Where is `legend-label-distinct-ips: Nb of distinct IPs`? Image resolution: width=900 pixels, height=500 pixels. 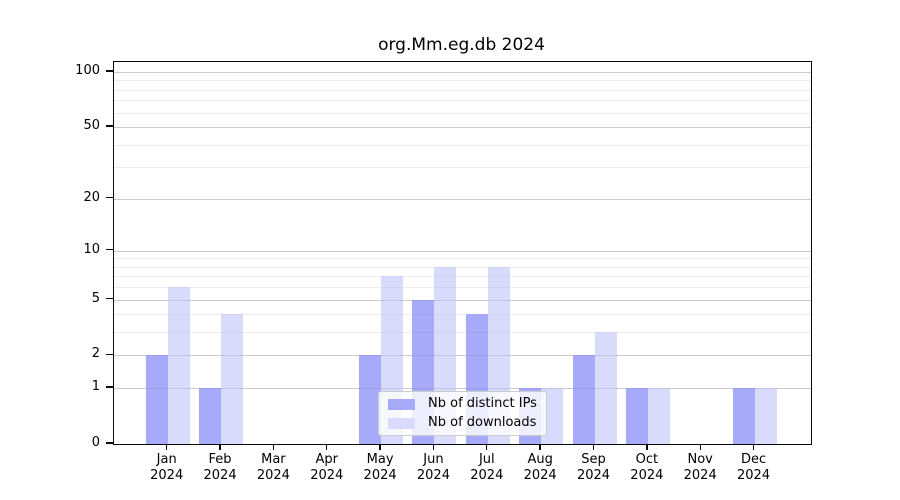 legend-label-distinct-ips: Nb of distinct IPs is located at coordinates (482, 403).